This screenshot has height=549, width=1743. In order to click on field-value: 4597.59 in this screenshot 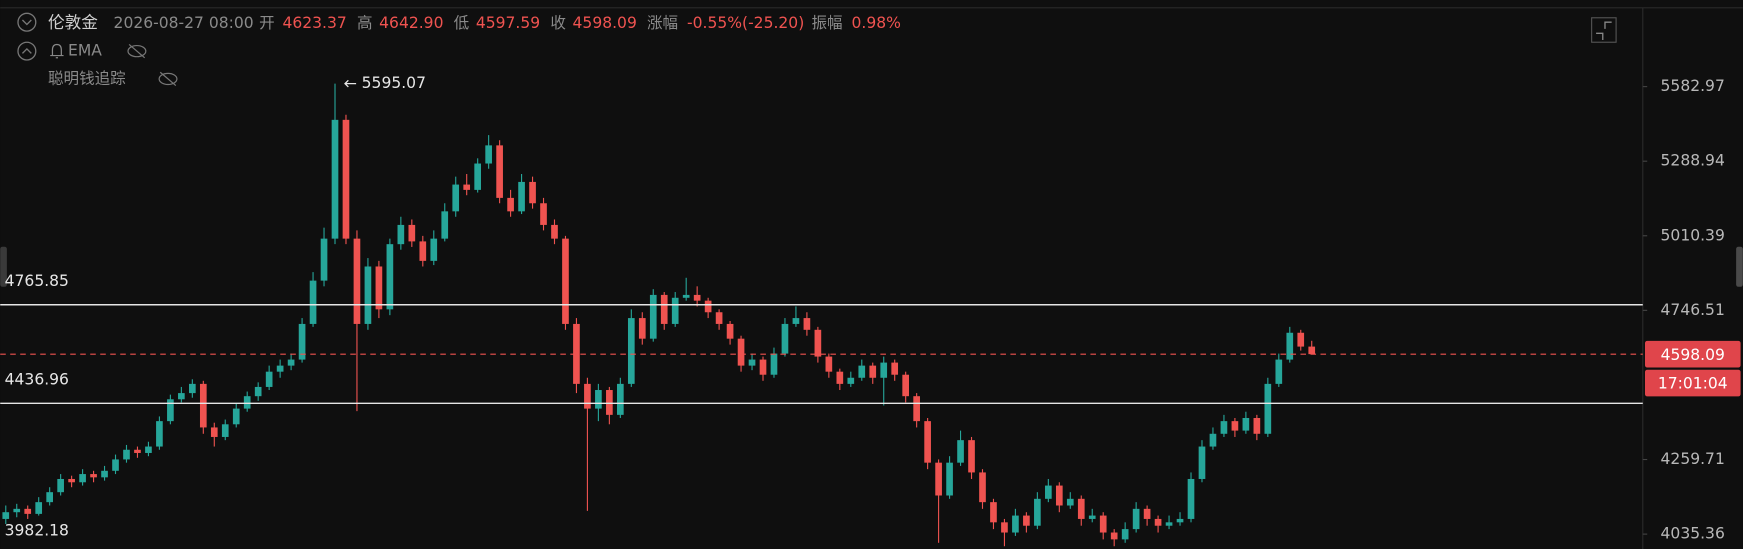, I will do `click(508, 23)`.